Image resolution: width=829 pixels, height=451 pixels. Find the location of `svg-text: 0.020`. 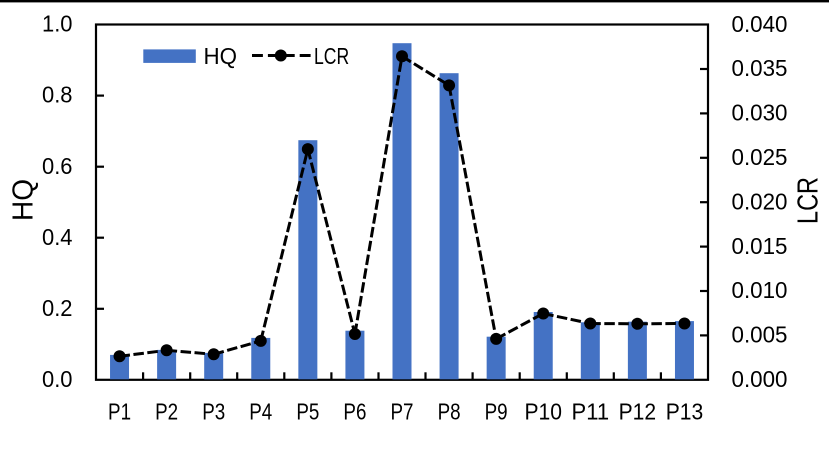

svg-text: 0.020 is located at coordinates (760, 201).